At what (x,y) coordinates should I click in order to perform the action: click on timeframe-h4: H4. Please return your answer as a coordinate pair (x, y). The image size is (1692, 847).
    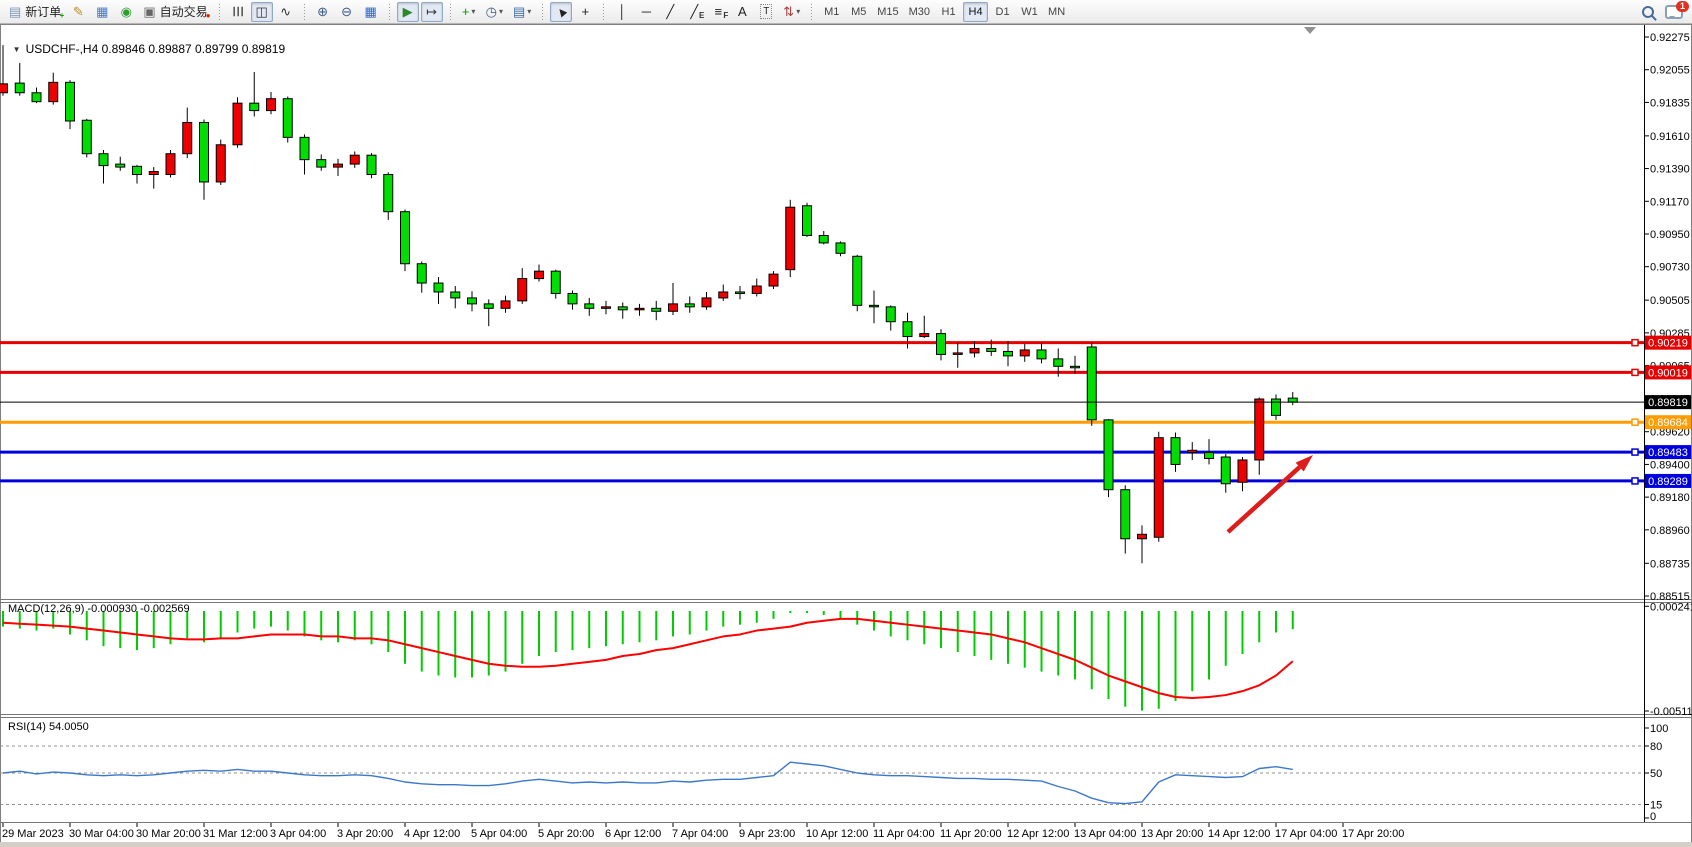
    Looking at the image, I should click on (976, 11).